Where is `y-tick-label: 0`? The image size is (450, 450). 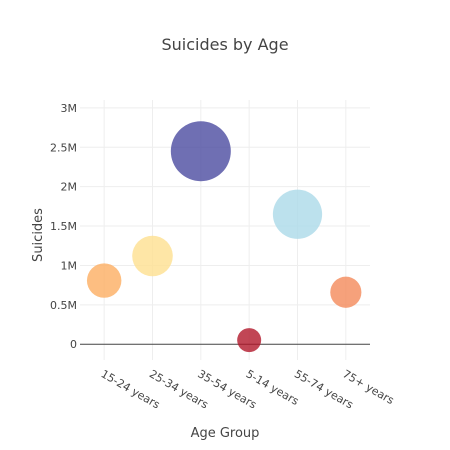
y-tick-label: 0 is located at coordinates (73, 344).